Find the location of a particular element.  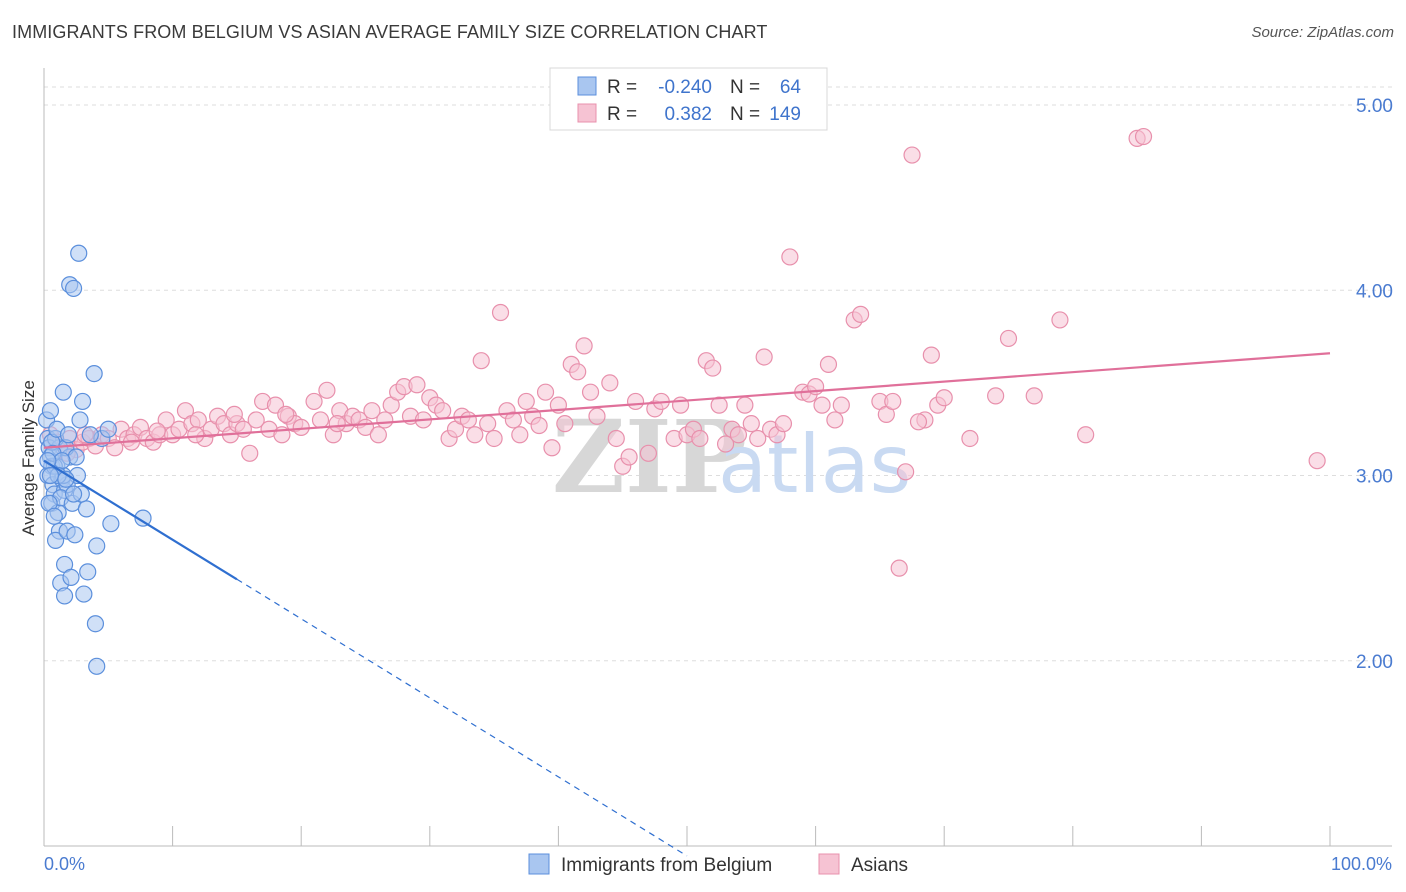

legend-n-label-1: N = is located at coordinates (745, 114).